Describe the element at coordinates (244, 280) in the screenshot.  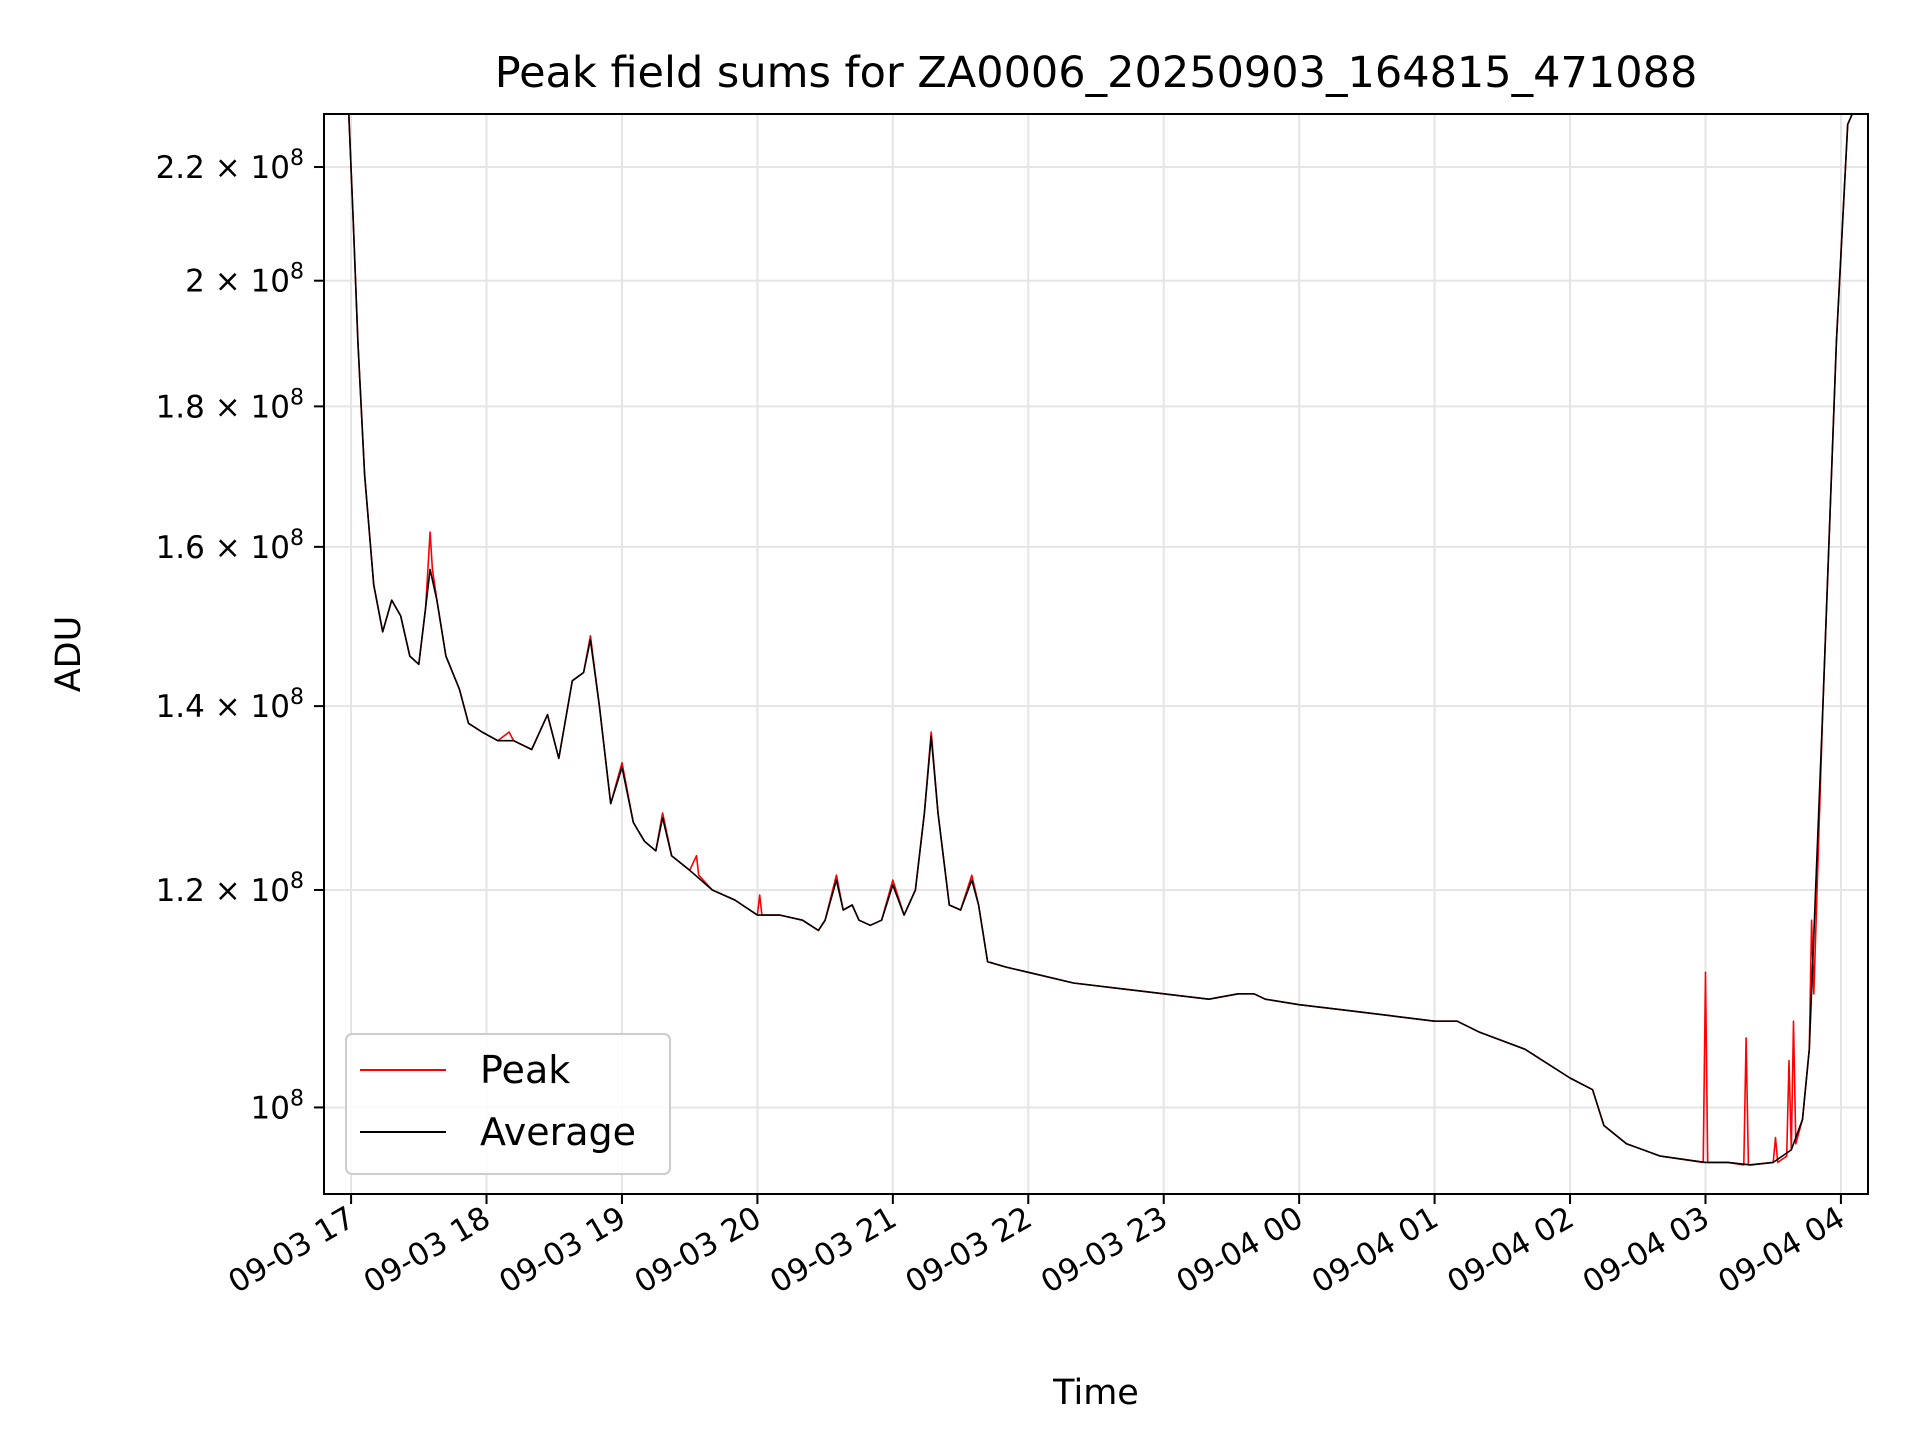
I see `y-tick-label: 2 × 108` at that location.